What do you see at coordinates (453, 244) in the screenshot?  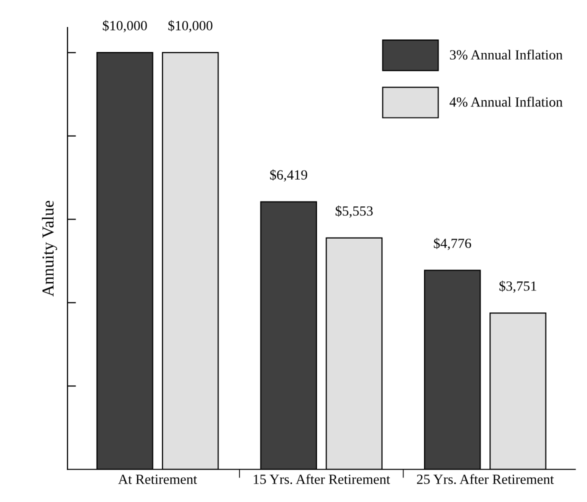 I see `data-label: $4,776` at bounding box center [453, 244].